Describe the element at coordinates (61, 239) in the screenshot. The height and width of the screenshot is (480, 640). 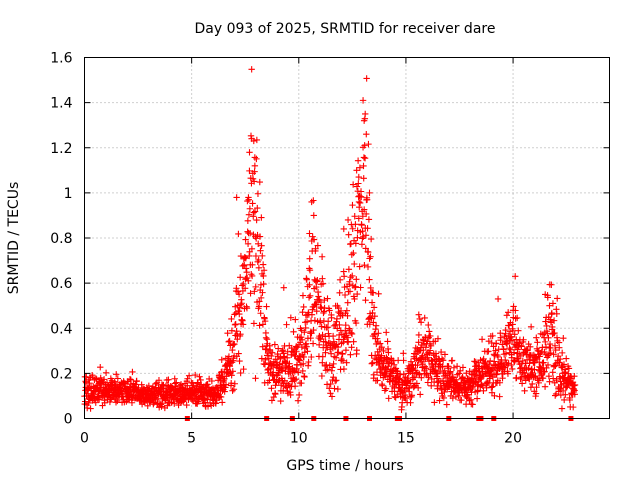
I see `y-tick-label: 0.8` at that location.